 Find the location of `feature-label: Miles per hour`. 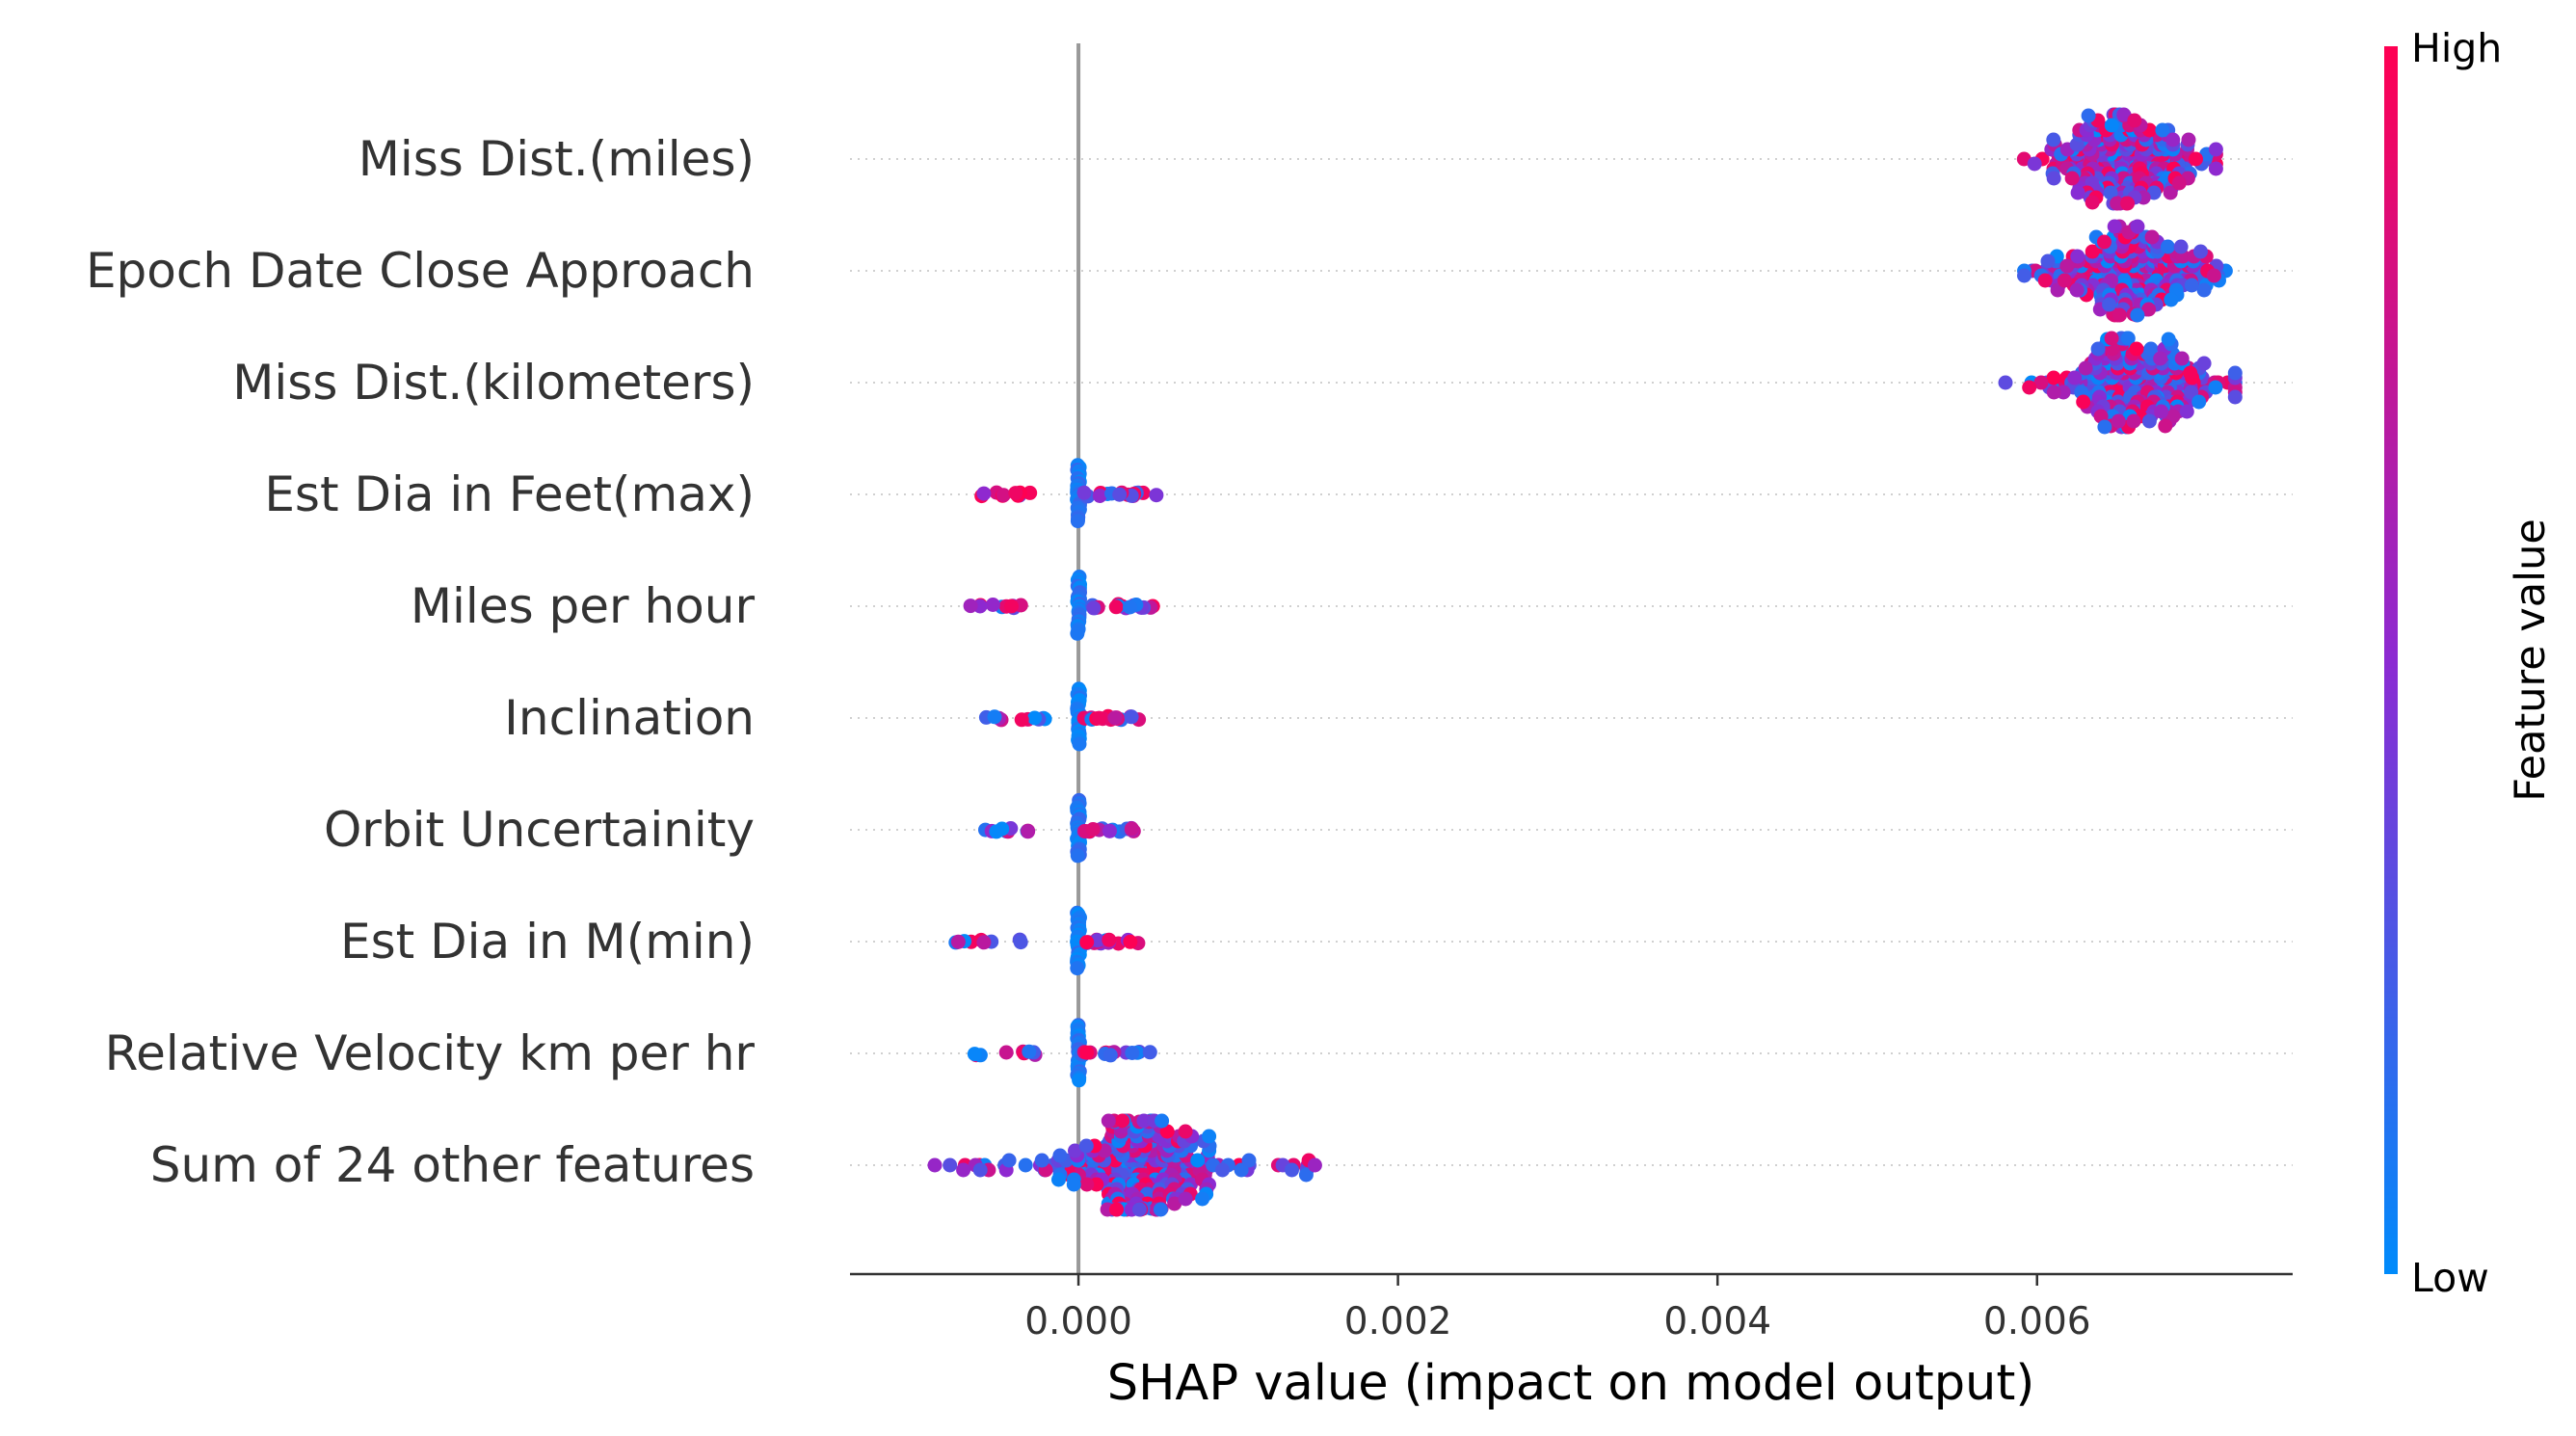

feature-label: Miles per hour is located at coordinates (583, 606).